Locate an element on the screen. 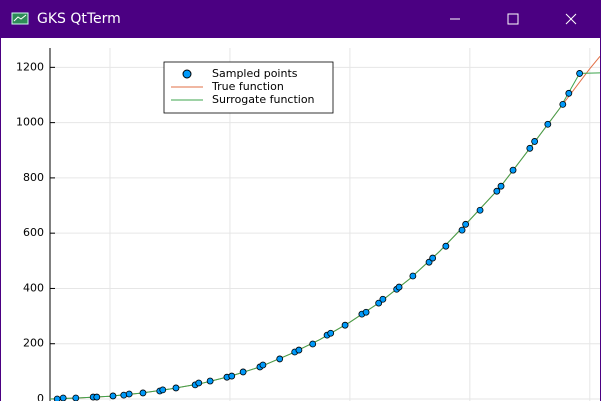  y-tick-label: 1200 is located at coordinates (30, 66).